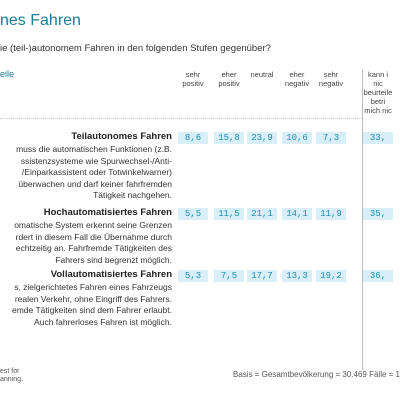 This screenshot has width=400, height=400. What do you see at coordinates (103, 321) in the screenshot?
I see `row-description: Auch fahrerloses Fahren ist möglich.` at bounding box center [103, 321].